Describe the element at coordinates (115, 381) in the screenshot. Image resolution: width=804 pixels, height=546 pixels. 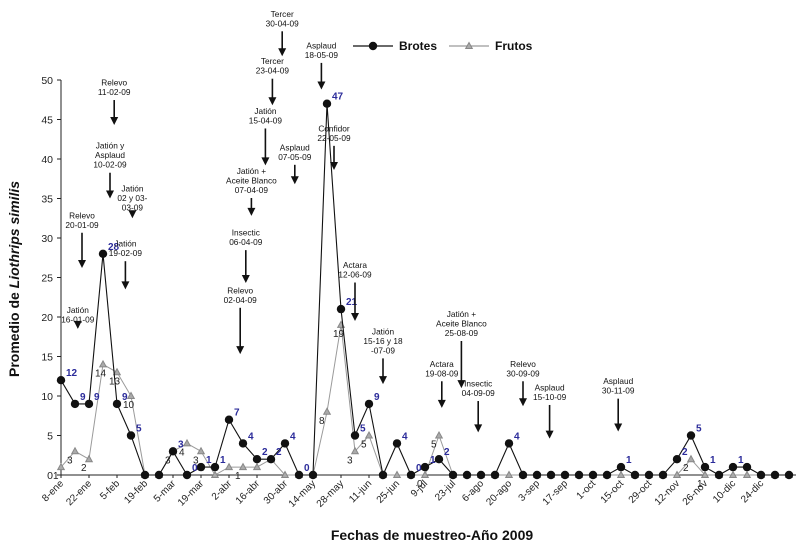
I see `frutos-data-label: 13` at that location.